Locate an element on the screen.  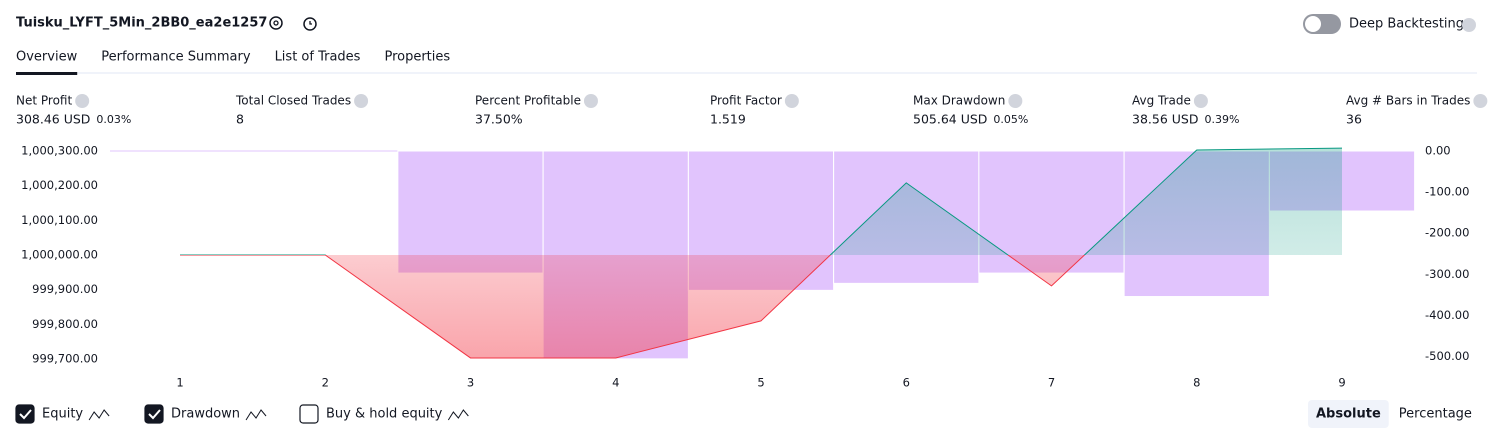
checkbox-label: Drawdown is located at coordinates (205, 414).